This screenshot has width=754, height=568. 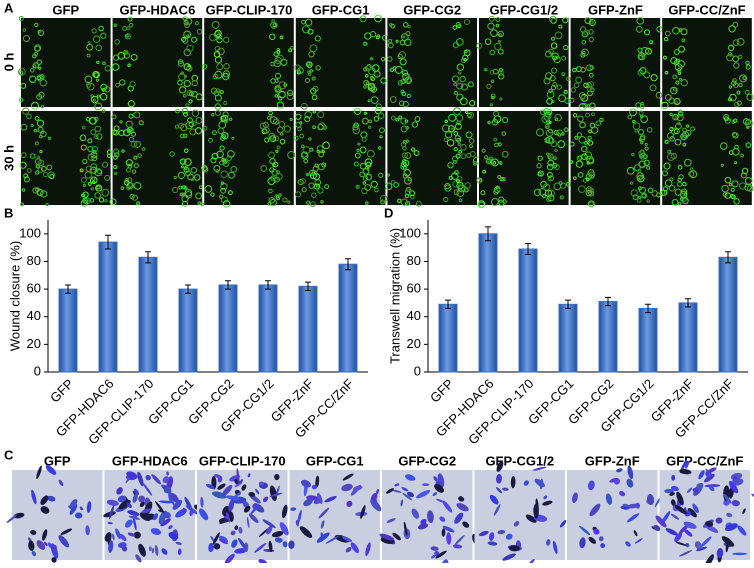 I want to click on panel-letter: A, so click(x=9, y=7).